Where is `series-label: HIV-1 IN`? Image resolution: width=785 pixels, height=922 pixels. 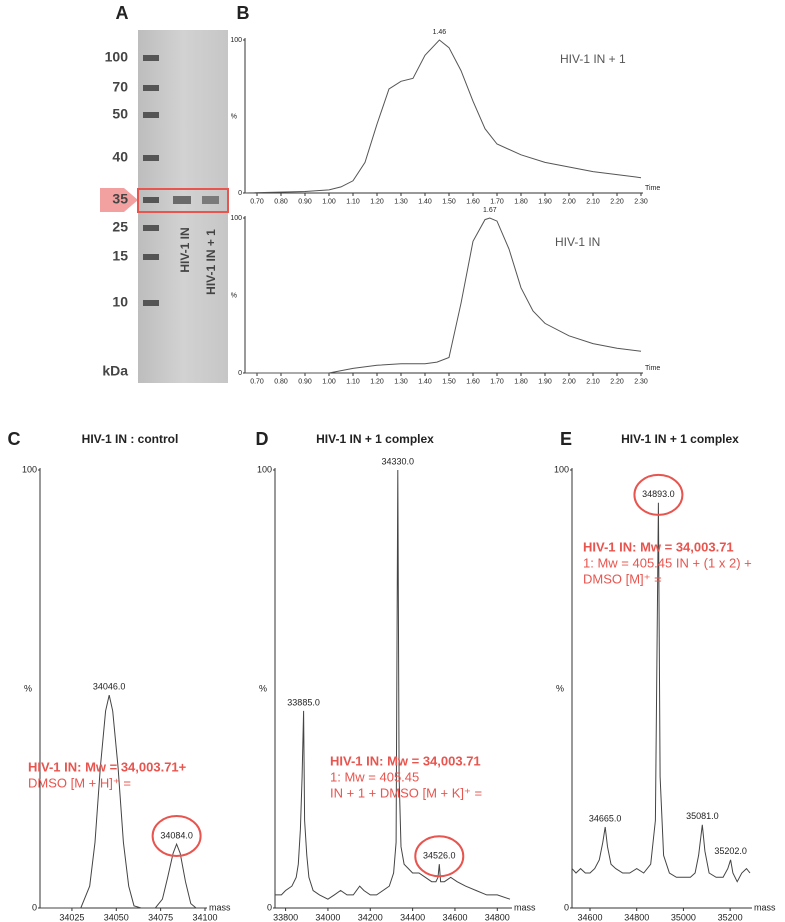
series-label: HIV-1 IN is located at coordinates (577, 242).